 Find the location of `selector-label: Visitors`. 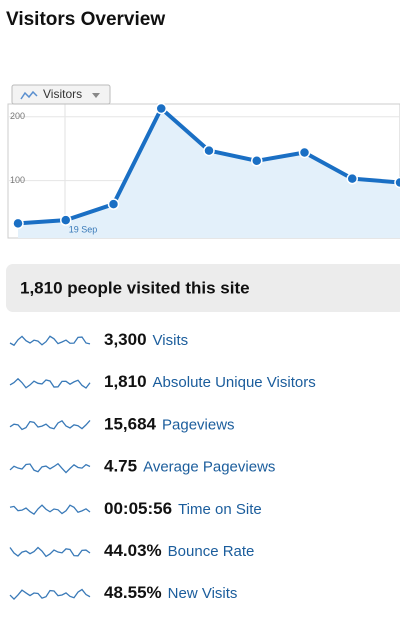

selector-label: Visitors is located at coordinates (62, 94).